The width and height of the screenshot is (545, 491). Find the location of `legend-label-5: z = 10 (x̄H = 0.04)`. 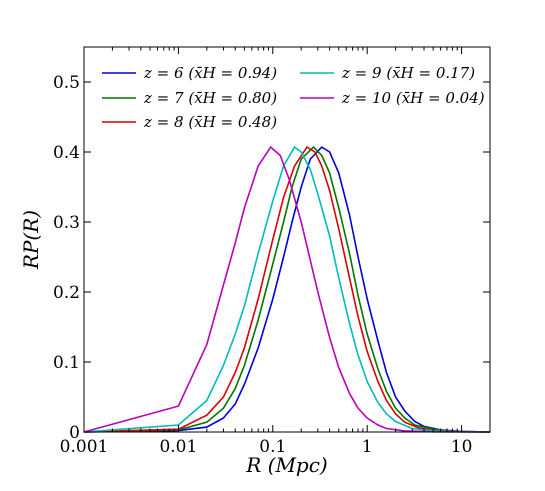

legend-label-5: z = 10 (x̄H = 0.04) is located at coordinates (413, 98).